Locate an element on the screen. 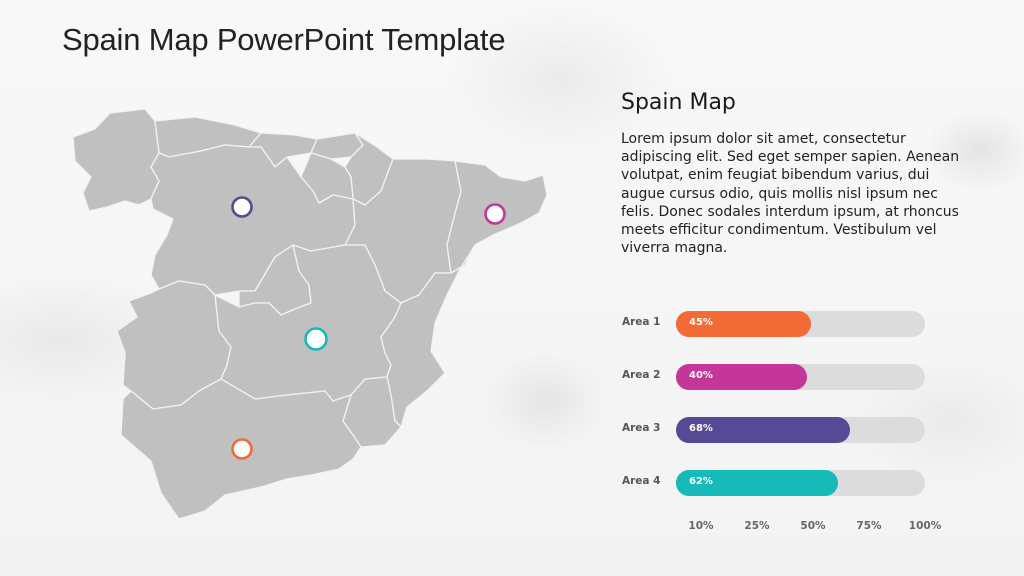  bar-track: 68% is located at coordinates (800, 430).